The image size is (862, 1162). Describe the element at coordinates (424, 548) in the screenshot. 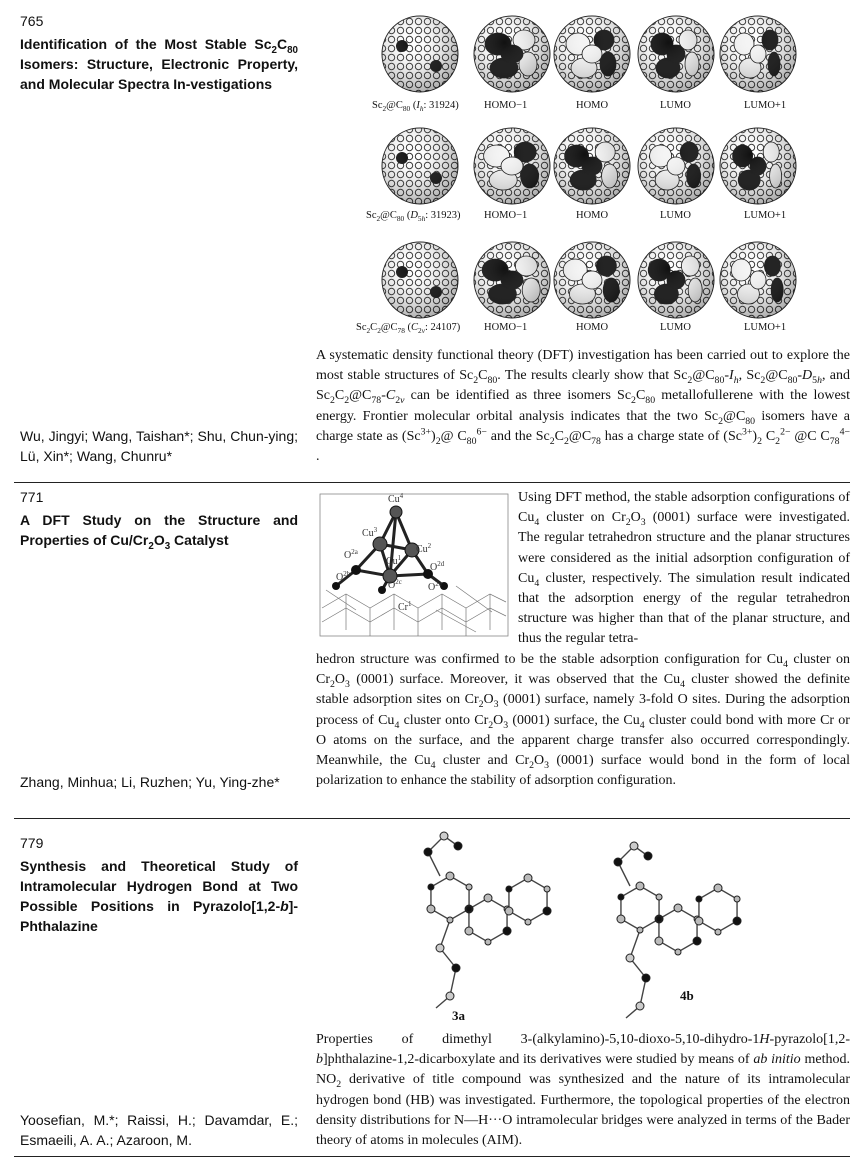

I see `atom-label: Cu2` at that location.